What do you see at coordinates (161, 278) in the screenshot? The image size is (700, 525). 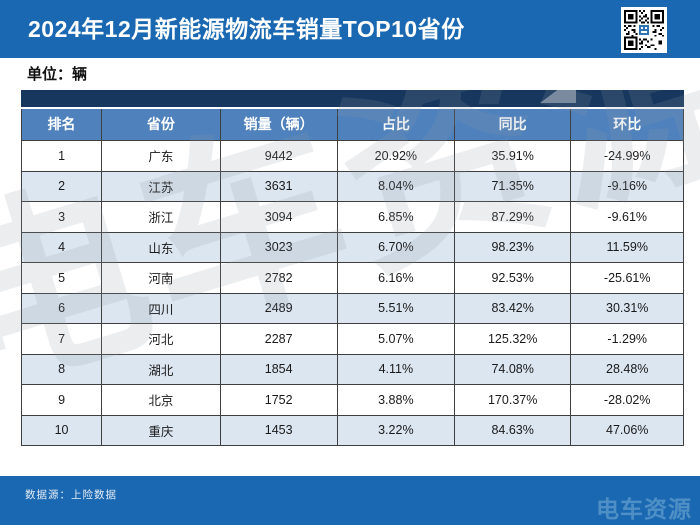 I see `cell-province: 河南` at bounding box center [161, 278].